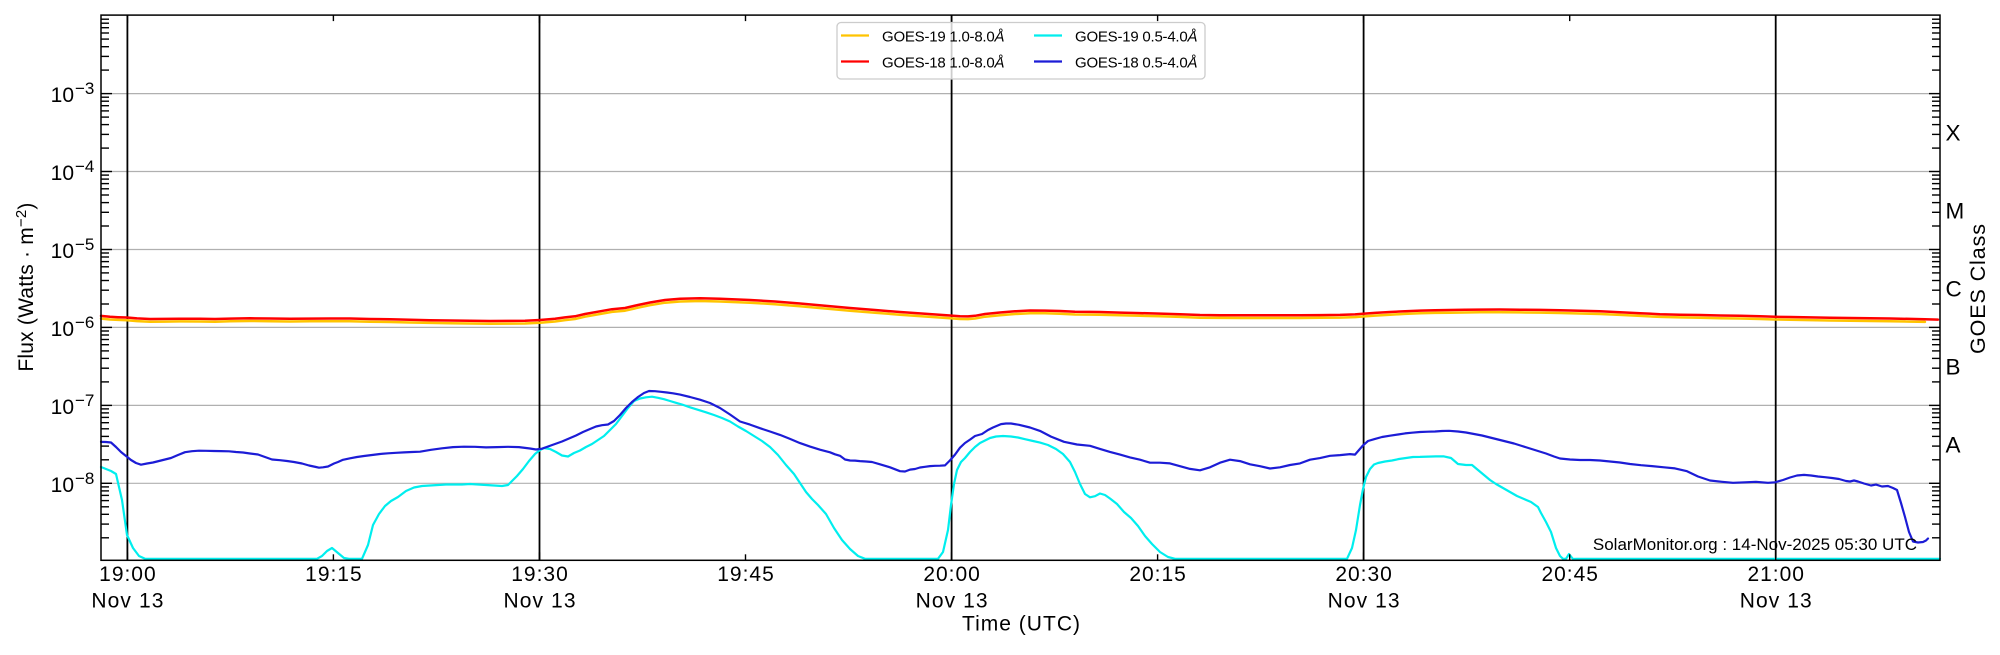 This screenshot has height=655, width=2000. I want to click on svg-text: −4, so click(84, 166).